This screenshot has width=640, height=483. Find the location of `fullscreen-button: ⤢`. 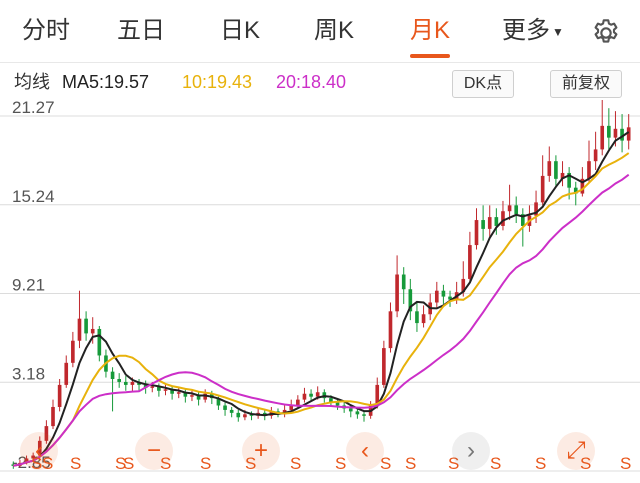

fullscreen-button: ⤢ is located at coordinates (576, 451).